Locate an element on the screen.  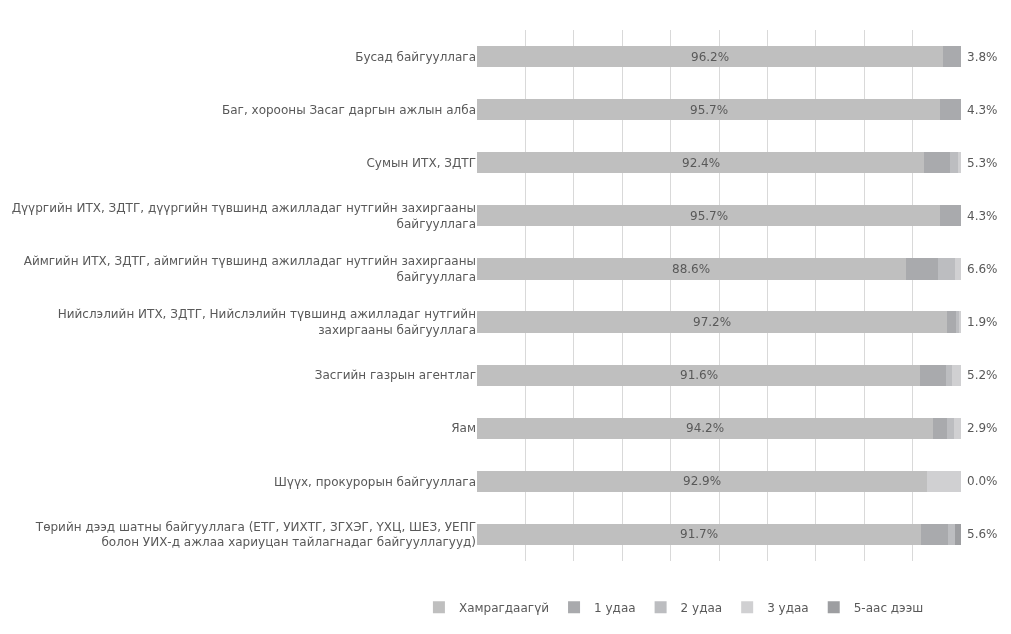
data-label: 94.2% is located at coordinates (705, 428).